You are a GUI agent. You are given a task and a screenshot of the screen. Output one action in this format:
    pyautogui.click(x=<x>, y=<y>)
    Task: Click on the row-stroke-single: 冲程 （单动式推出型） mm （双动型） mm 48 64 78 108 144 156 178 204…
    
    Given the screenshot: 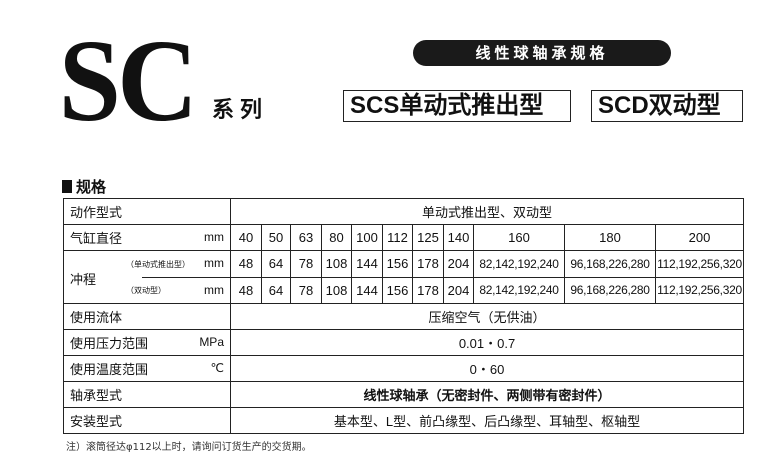 What is the action you would take?
    pyautogui.click(x=403, y=277)
    